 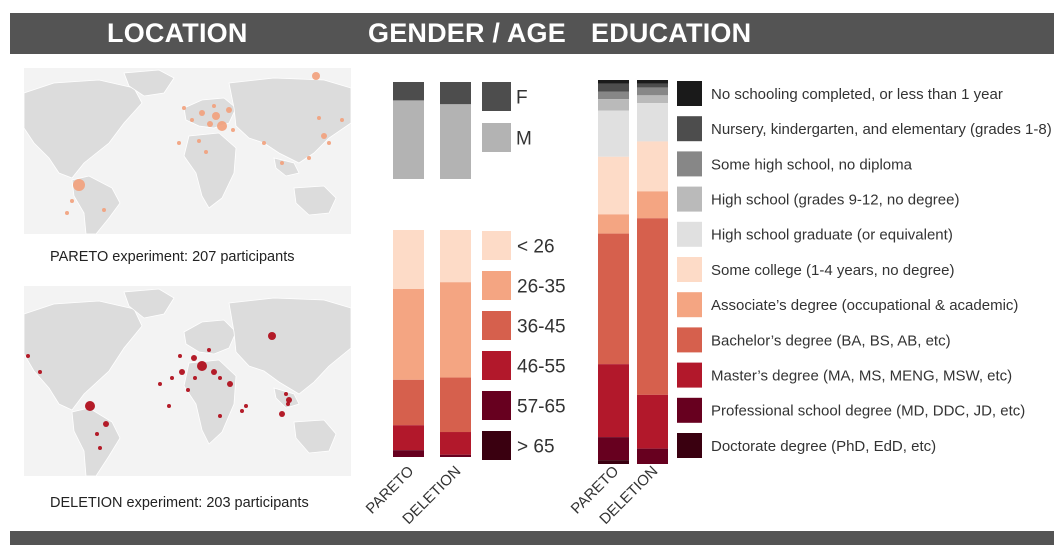 I want to click on deletion-world-map, so click(x=187, y=381).